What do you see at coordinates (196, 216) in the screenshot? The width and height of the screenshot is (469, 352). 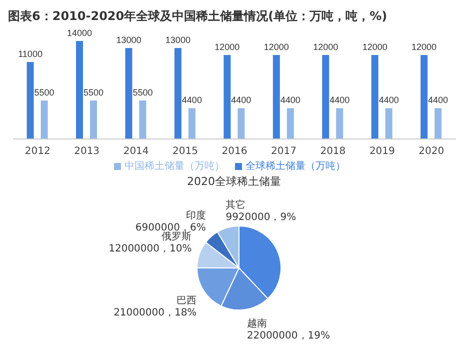 I see `slice-label: 印度` at bounding box center [196, 216].